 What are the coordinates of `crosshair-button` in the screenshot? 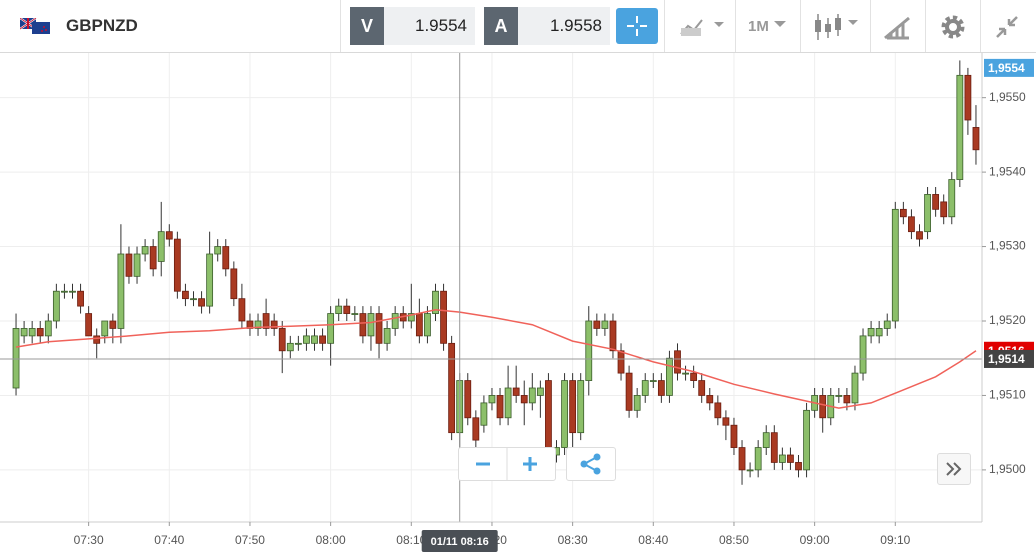 It's located at (637, 26).